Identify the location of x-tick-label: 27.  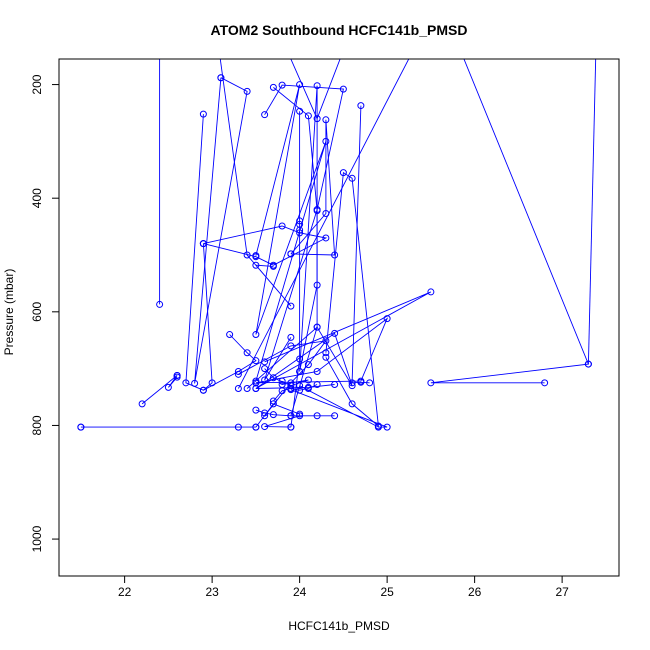
(562, 592).